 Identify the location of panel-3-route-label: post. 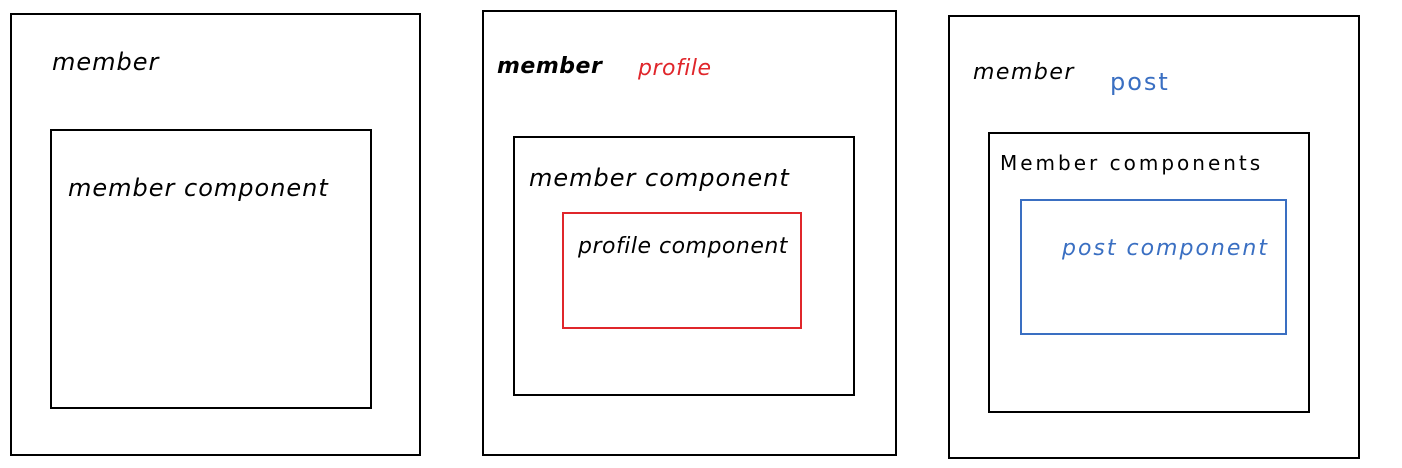
(1140, 82).